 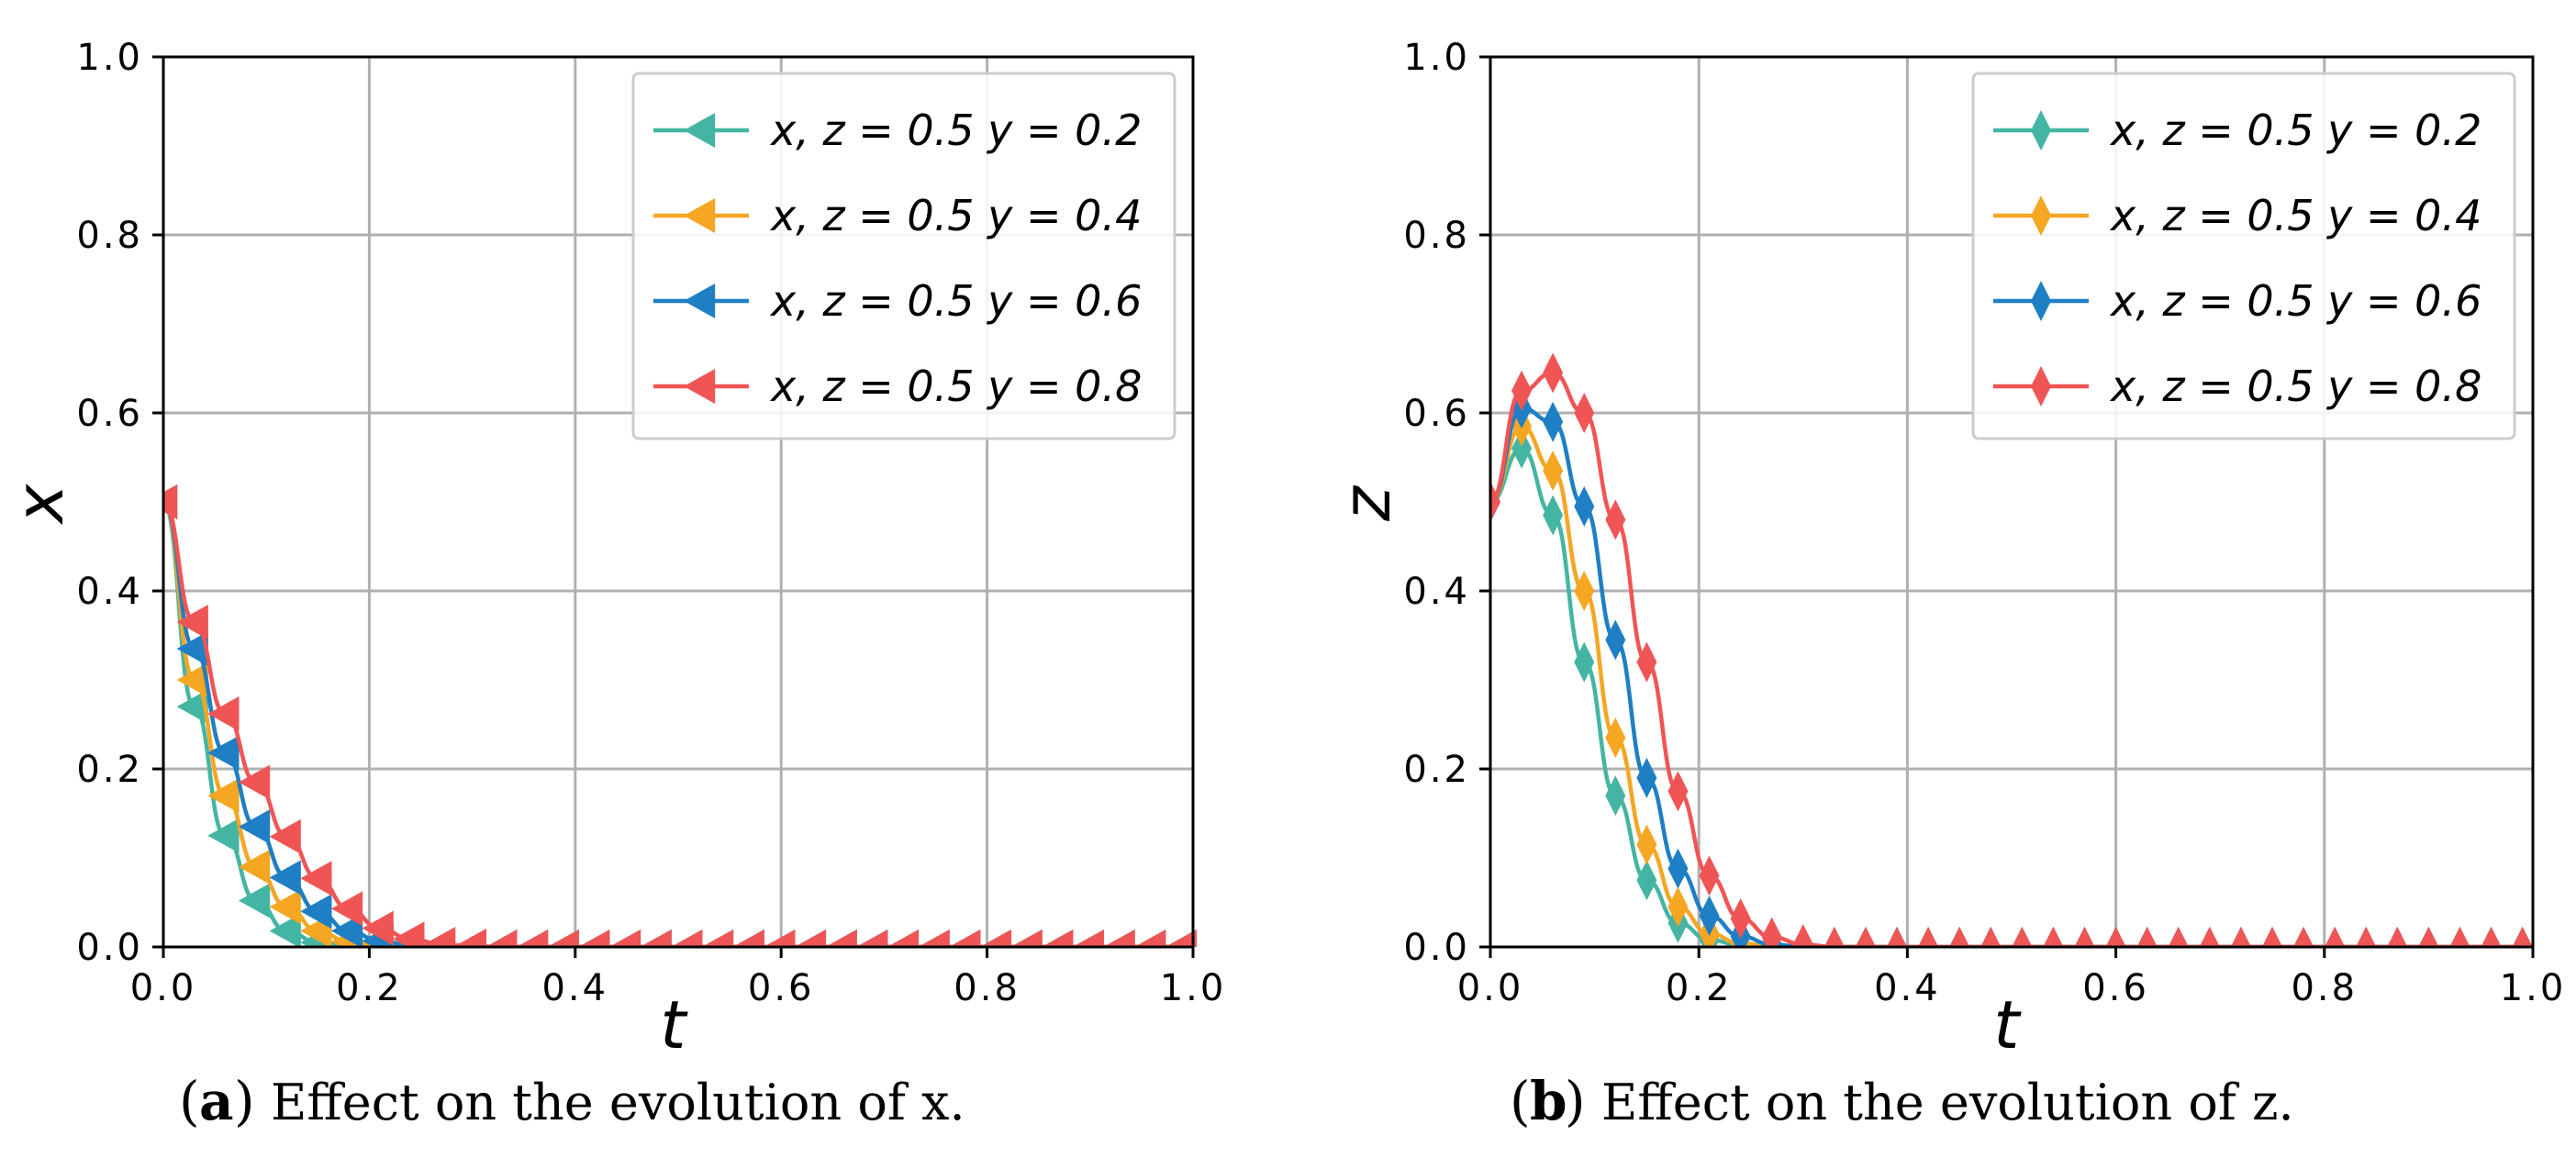 I want to click on legend-label: x, z = 0.5 y = 0.2, so click(x=2295, y=130).